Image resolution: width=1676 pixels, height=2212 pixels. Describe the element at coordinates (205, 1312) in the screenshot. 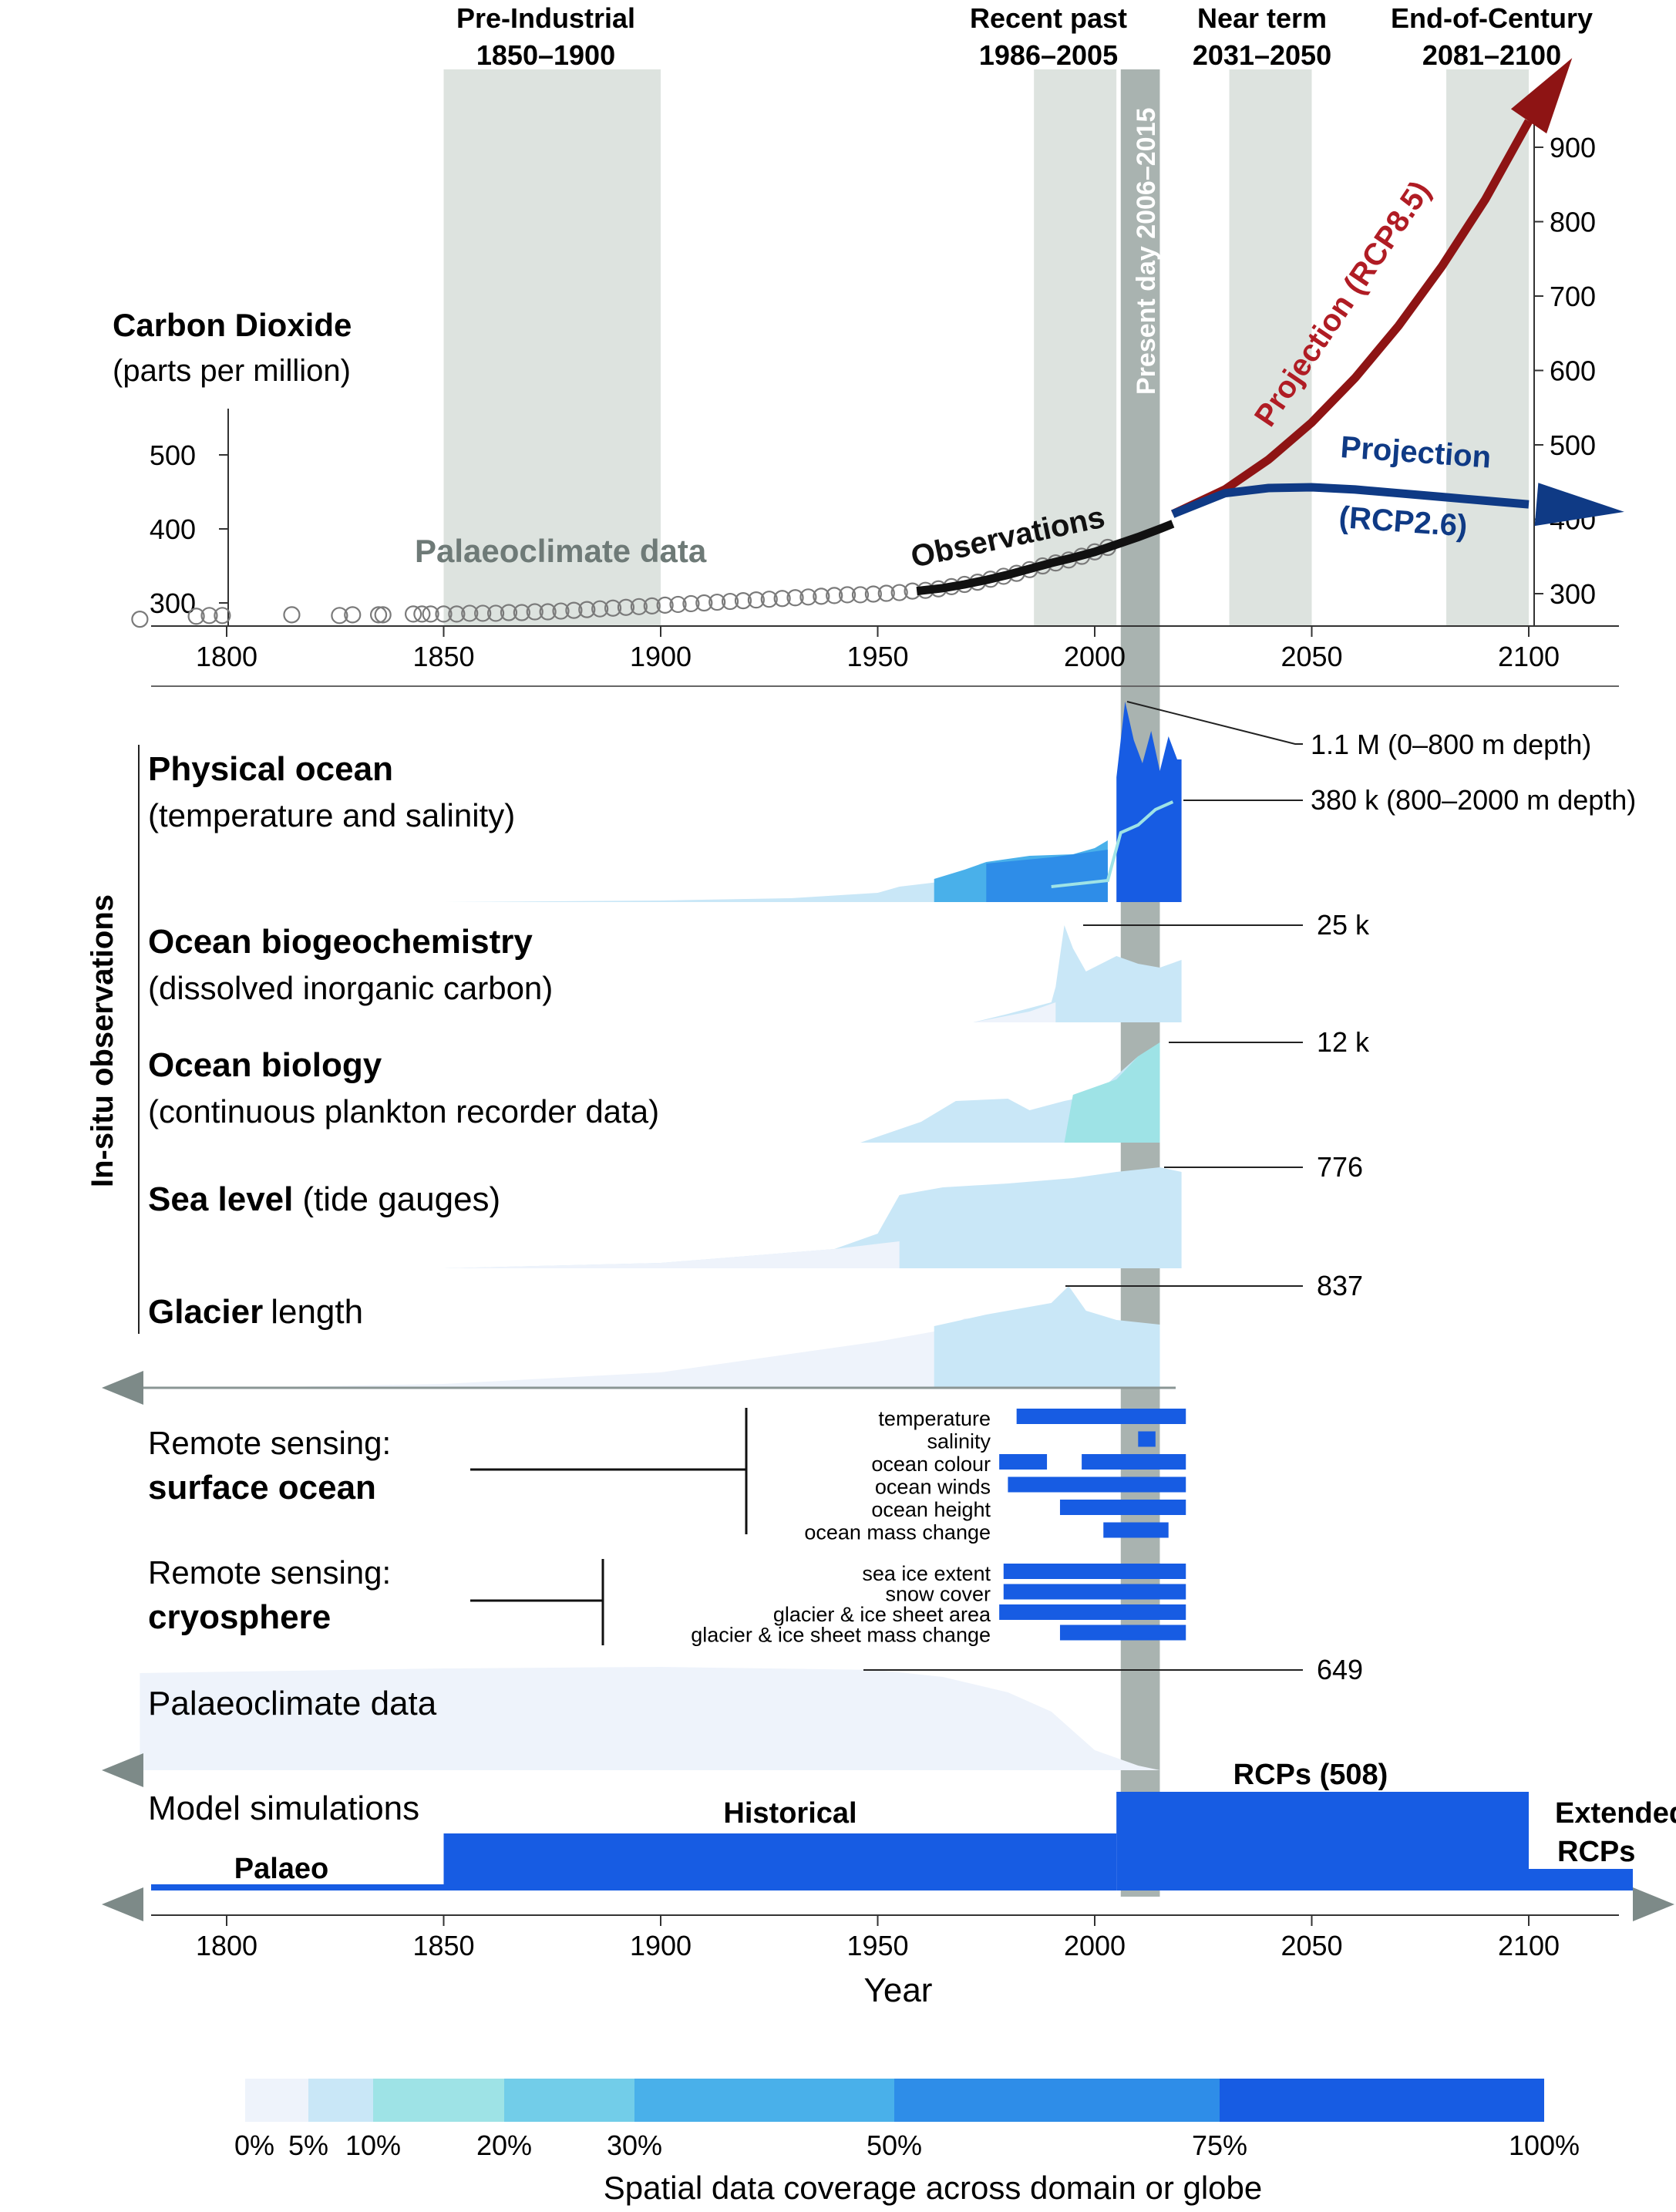

I see `glacier-title: Glacier` at that location.